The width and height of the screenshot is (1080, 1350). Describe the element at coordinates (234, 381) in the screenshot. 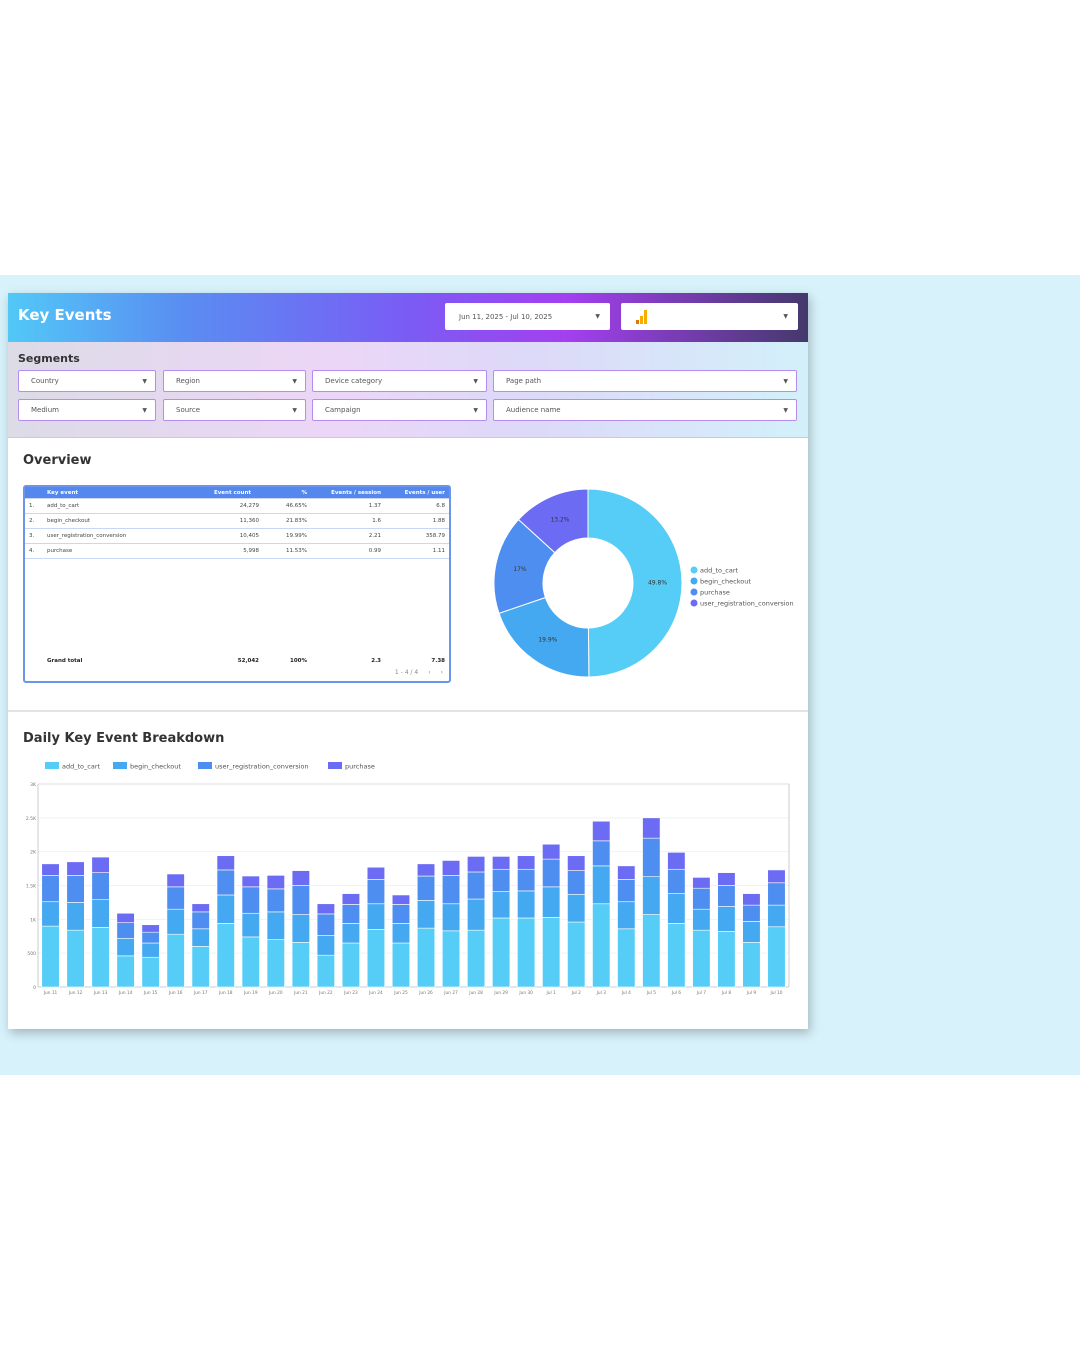

I see `filter-region: Region ▼` at that location.